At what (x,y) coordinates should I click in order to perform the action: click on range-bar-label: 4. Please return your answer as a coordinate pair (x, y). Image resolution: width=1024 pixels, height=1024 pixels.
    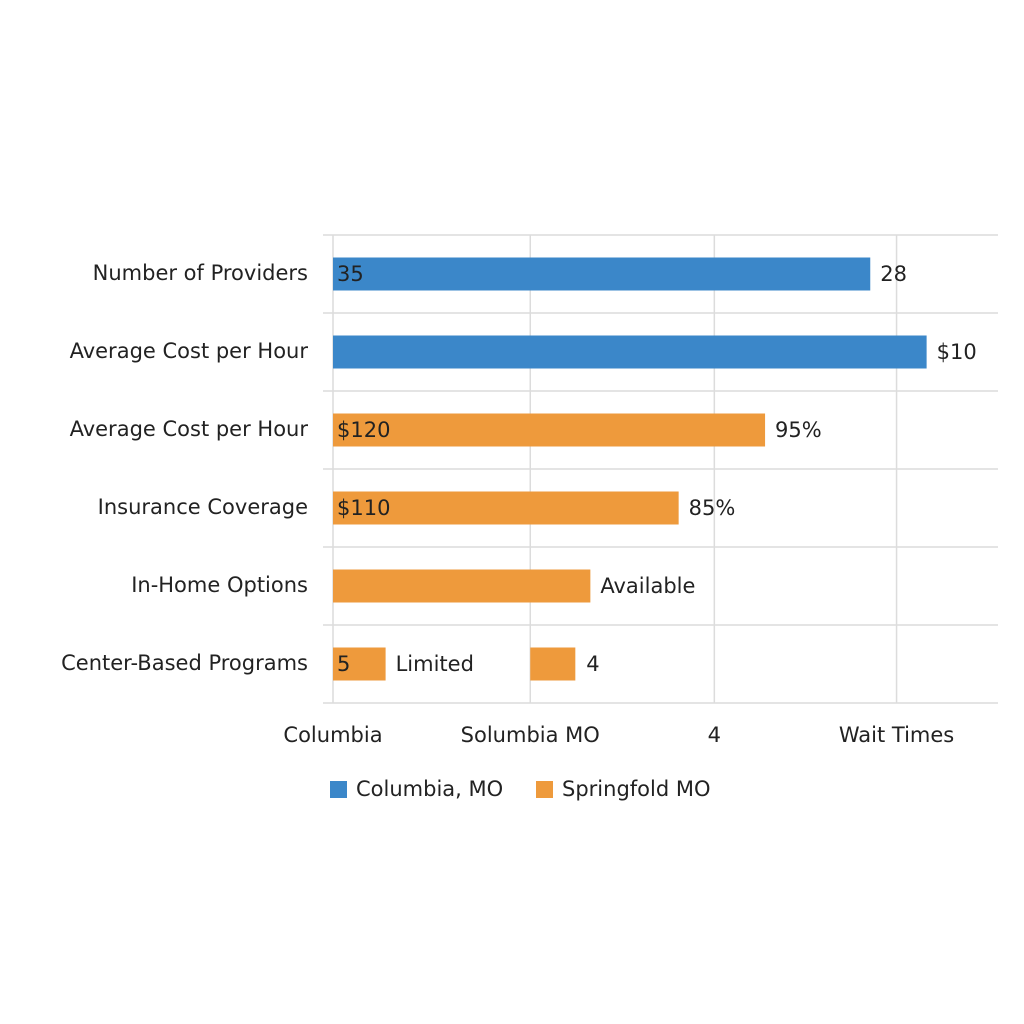
    Looking at the image, I should click on (592, 664).